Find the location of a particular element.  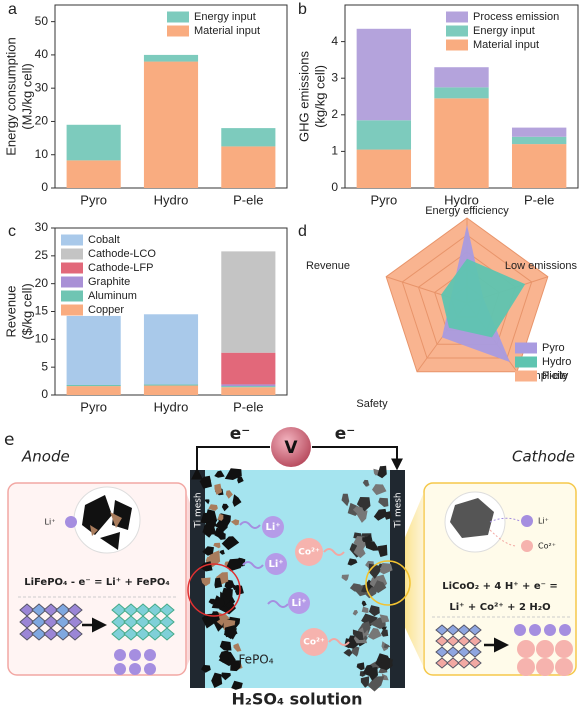

x-tick-label: P-ele is located at coordinates (248, 406).